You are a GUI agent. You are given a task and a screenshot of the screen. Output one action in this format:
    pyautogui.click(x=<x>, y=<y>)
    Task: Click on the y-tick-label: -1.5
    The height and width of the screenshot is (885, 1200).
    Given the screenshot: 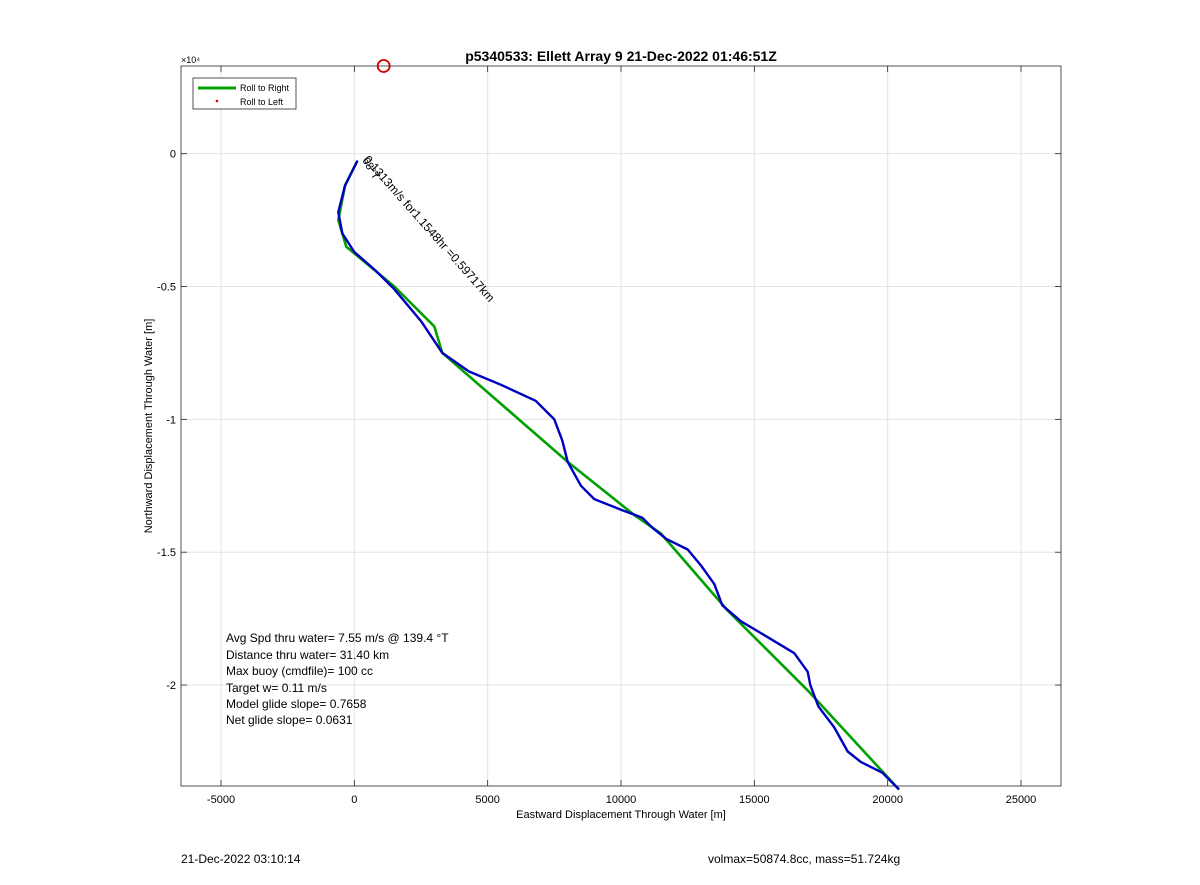 What is the action you would take?
    pyautogui.click(x=166, y=553)
    